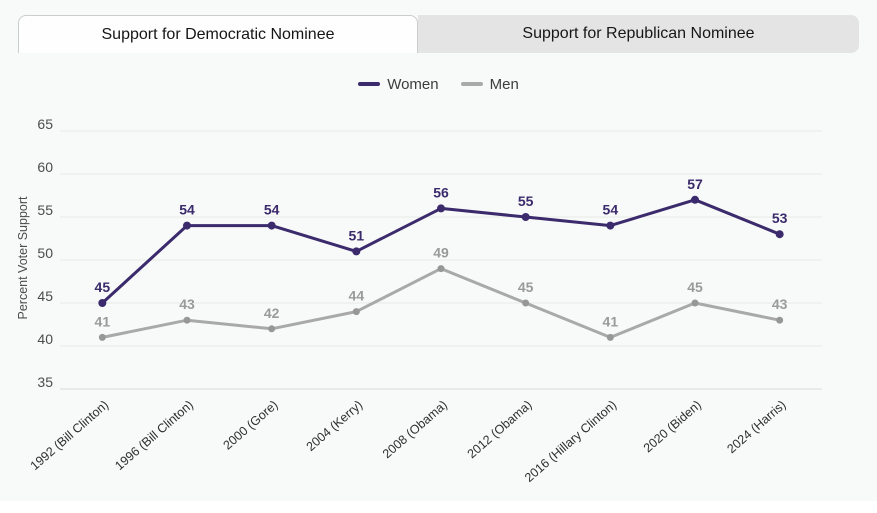  What do you see at coordinates (672, 427) in the screenshot?
I see `x-tick-label: 2020 (Biden)` at bounding box center [672, 427].